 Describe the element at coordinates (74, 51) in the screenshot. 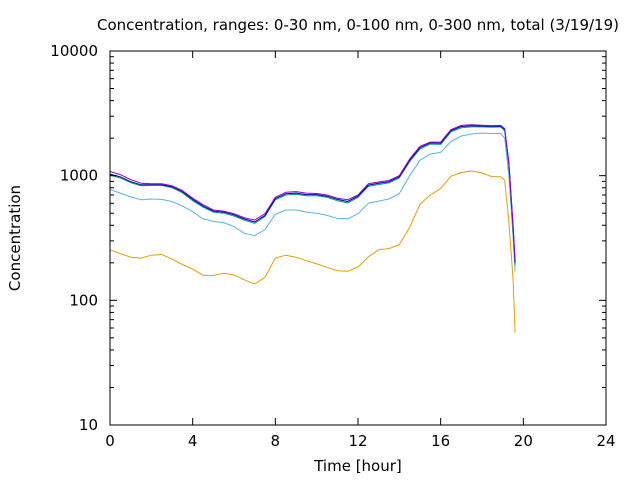

I see `y-tick-label: 10000` at that location.